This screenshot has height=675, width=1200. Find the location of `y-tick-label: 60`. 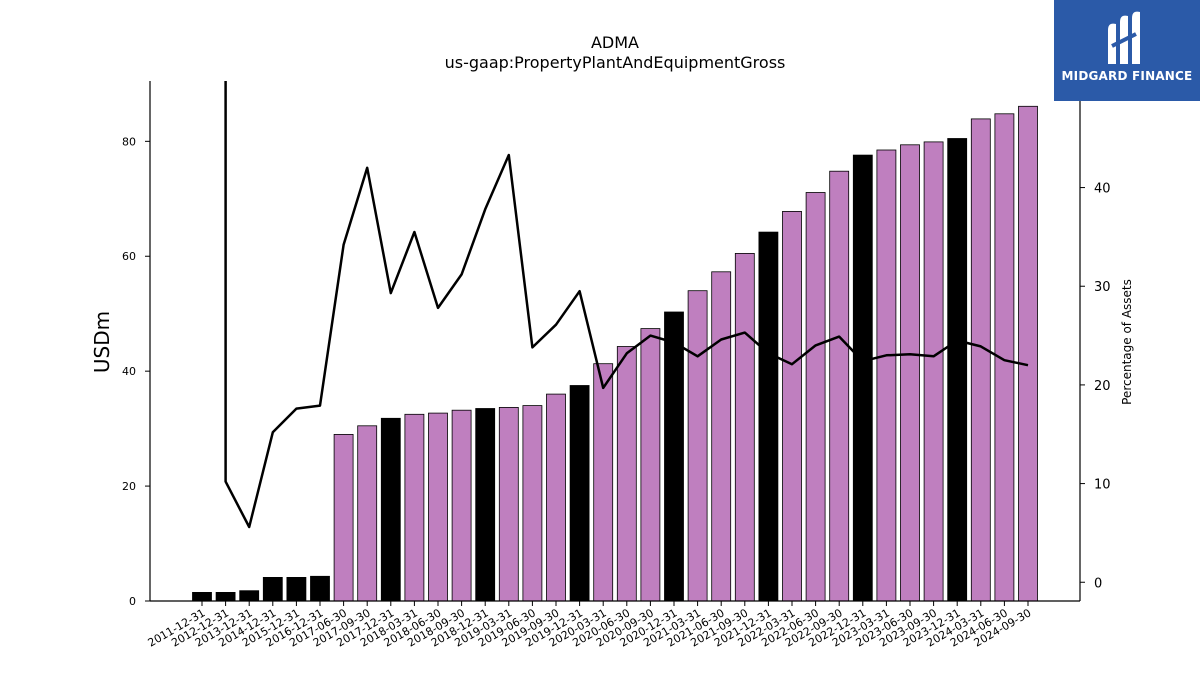

y-tick-label: 60 is located at coordinates (129, 256).